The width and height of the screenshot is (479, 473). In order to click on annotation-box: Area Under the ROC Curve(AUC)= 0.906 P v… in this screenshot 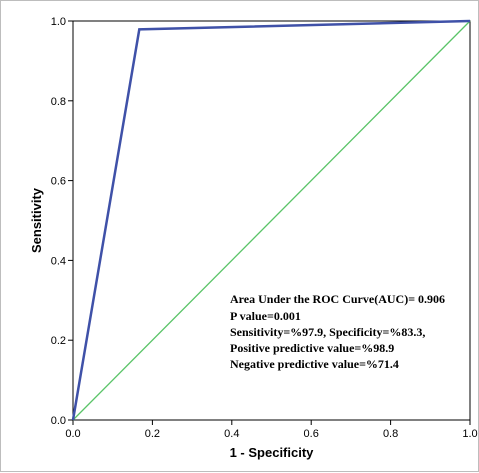, I will do `click(337, 331)`.